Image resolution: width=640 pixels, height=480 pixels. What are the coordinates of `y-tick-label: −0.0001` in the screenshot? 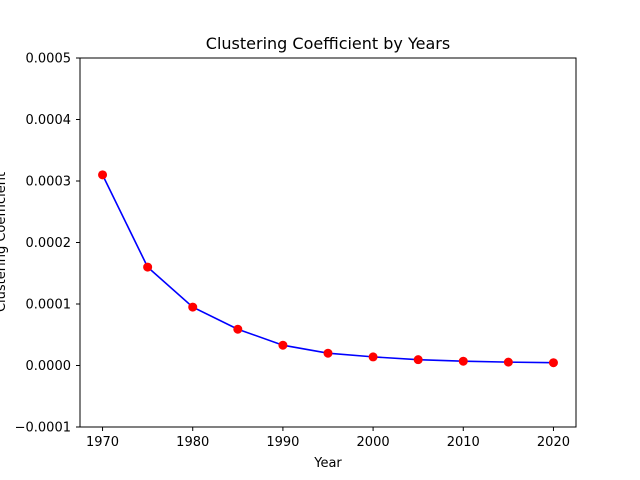 It's located at (43, 428).